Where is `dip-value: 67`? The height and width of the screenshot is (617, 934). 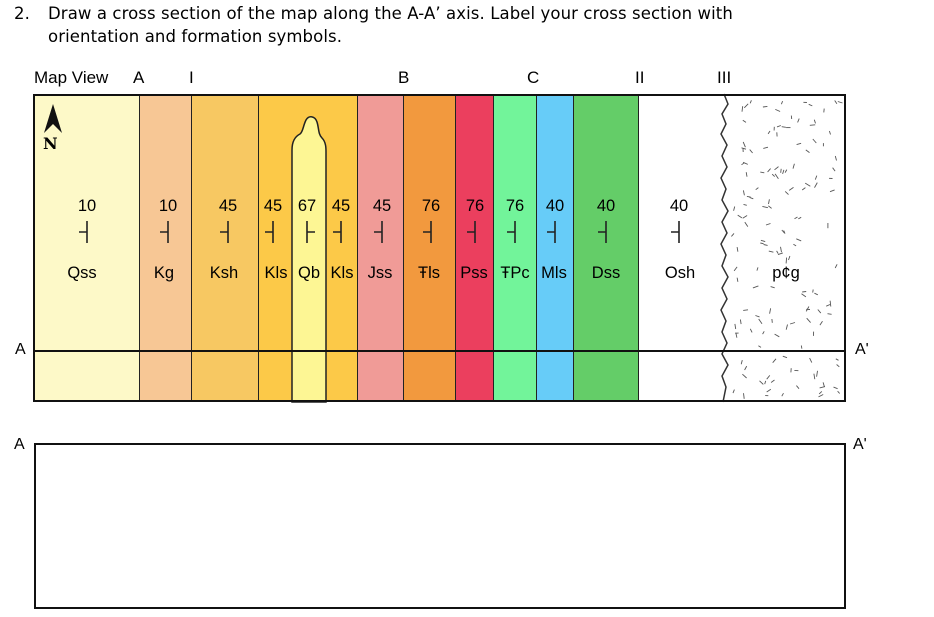
dip-value: 67 is located at coordinates (307, 206).